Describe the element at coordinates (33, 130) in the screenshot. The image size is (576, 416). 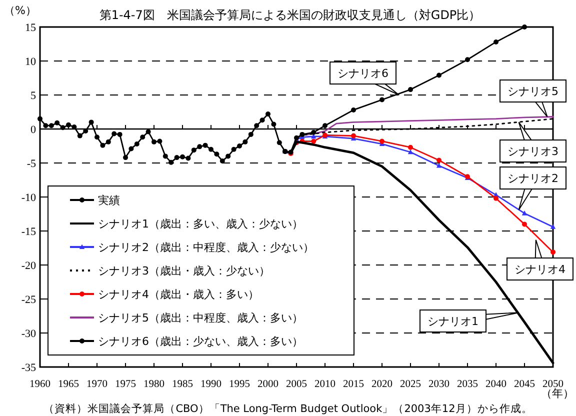
I see `y-tick-label: 0` at that location.